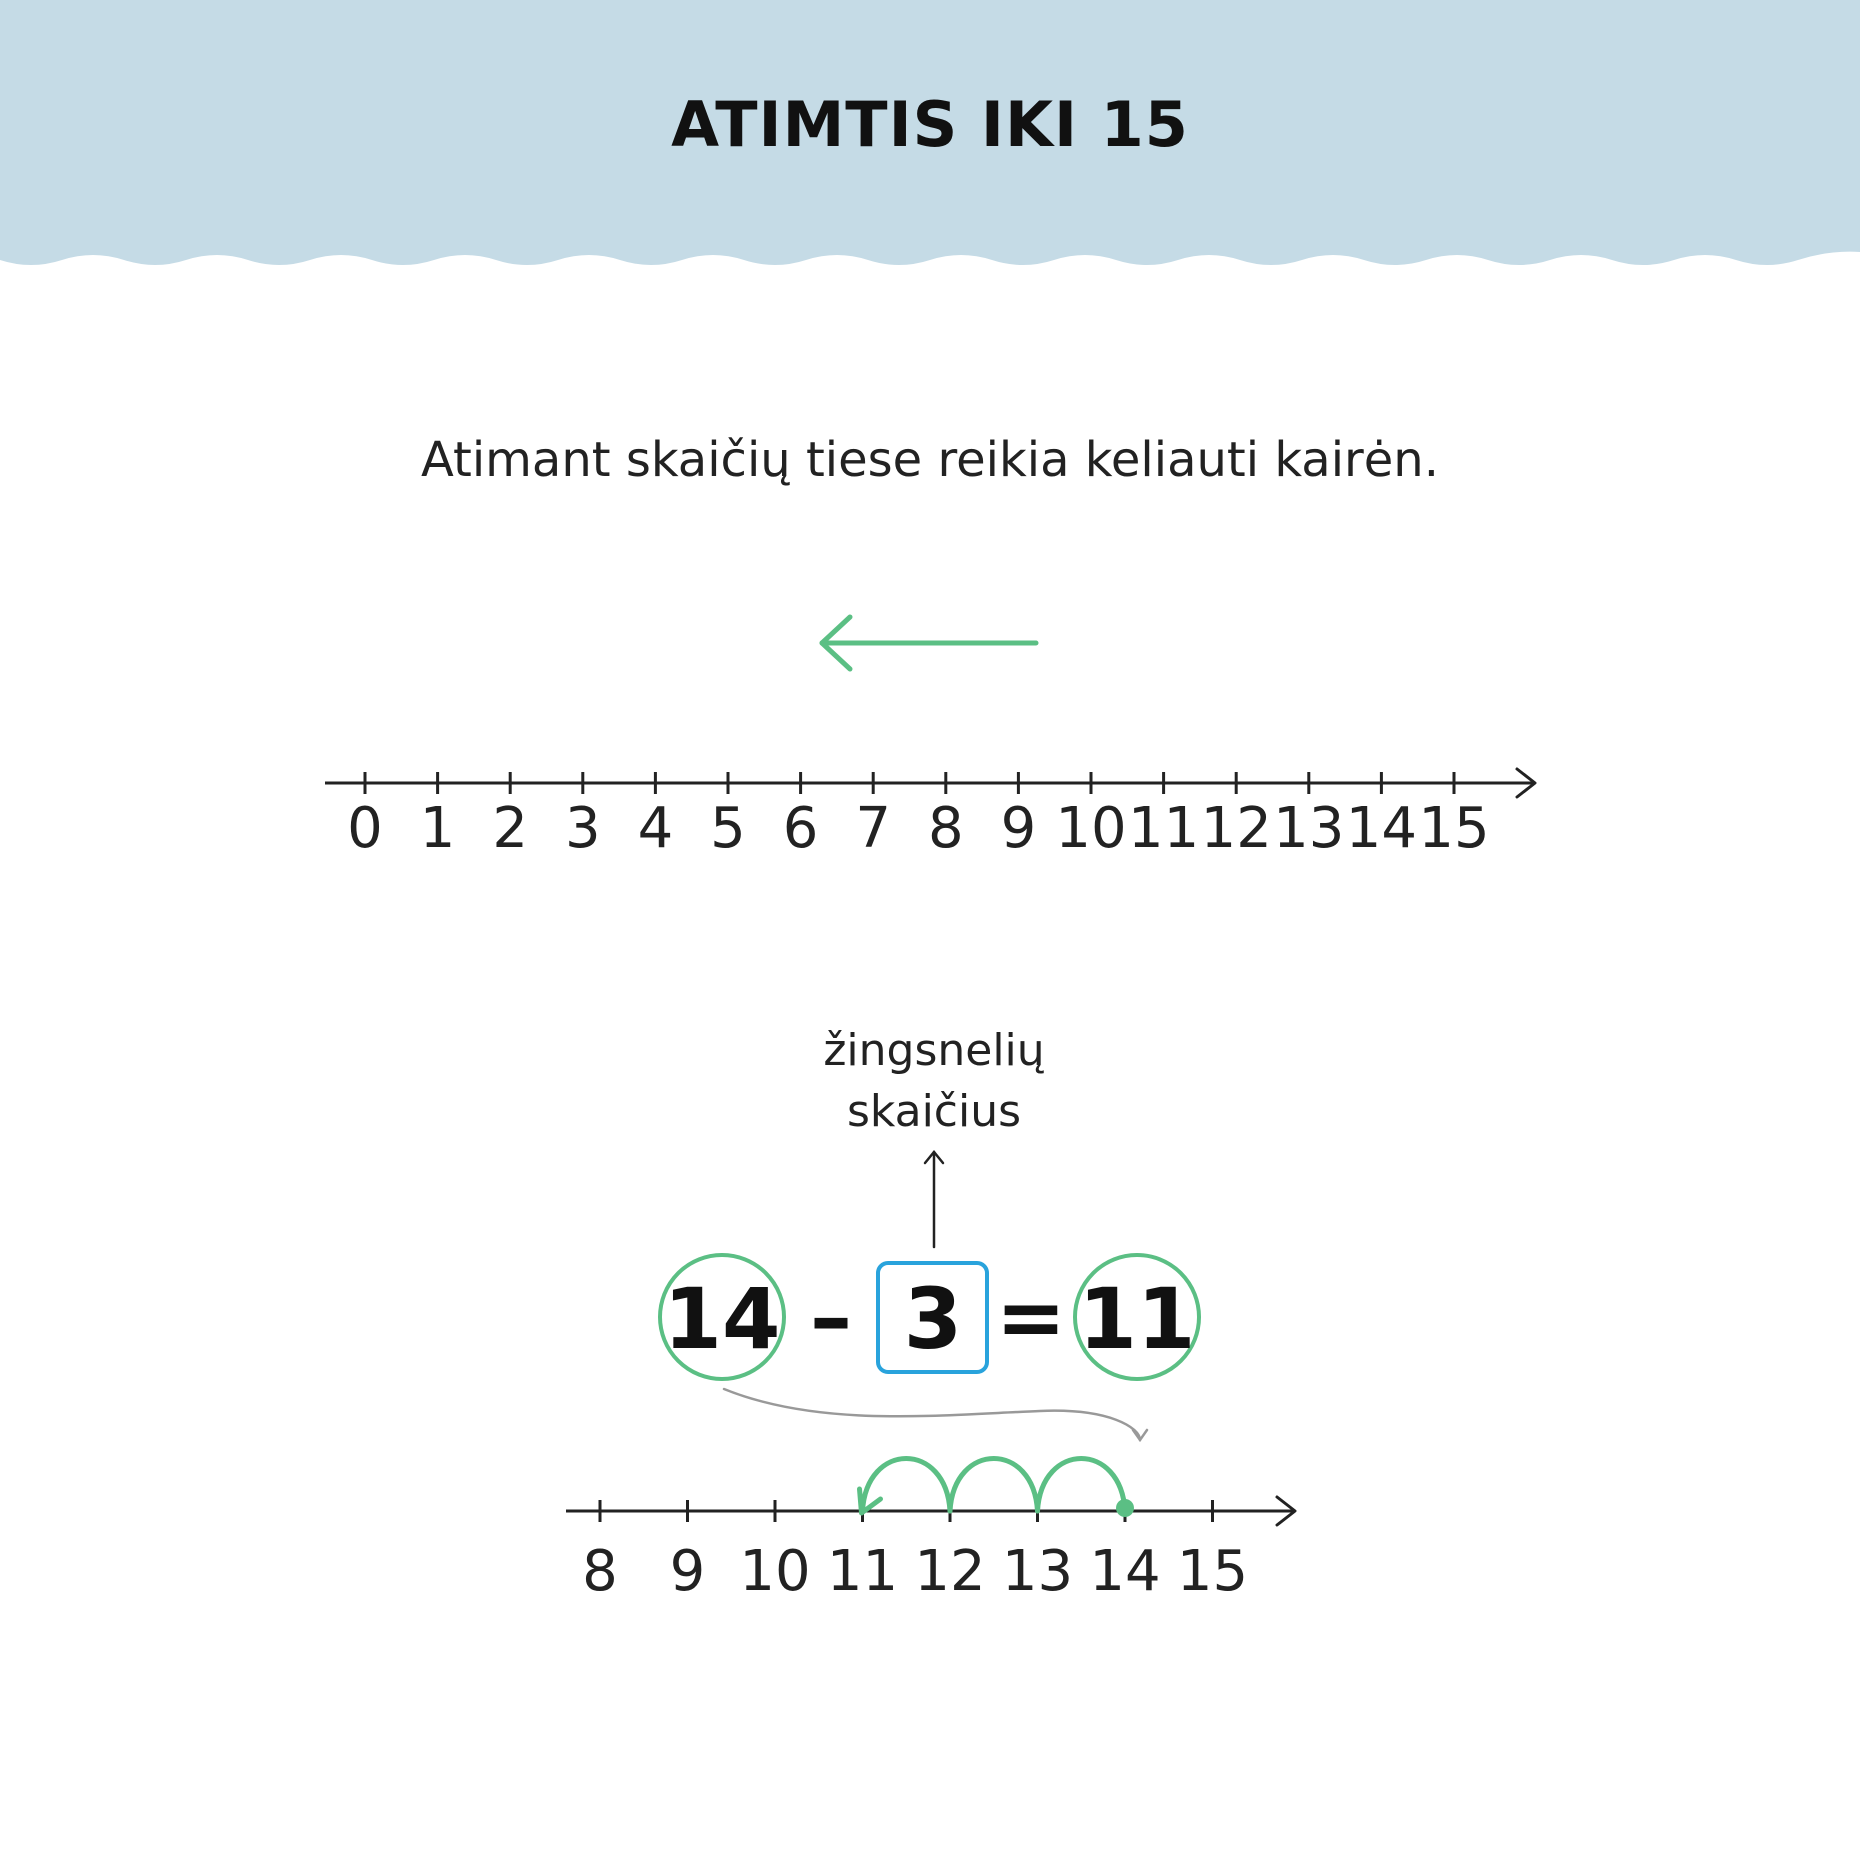 The image size is (1860, 1860). Describe the element at coordinates (862, 1571) in the screenshot. I see `short-line-tick-label-11: 11` at that location.